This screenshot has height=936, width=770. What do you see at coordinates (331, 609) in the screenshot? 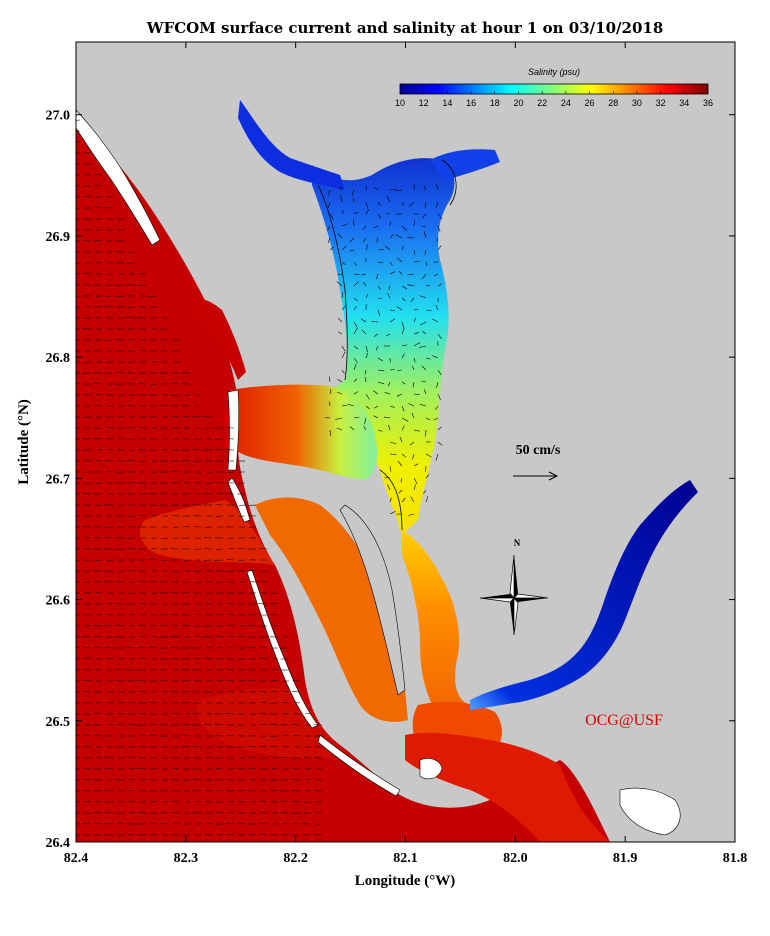
I see `pine-island-sound` at bounding box center [331, 609].